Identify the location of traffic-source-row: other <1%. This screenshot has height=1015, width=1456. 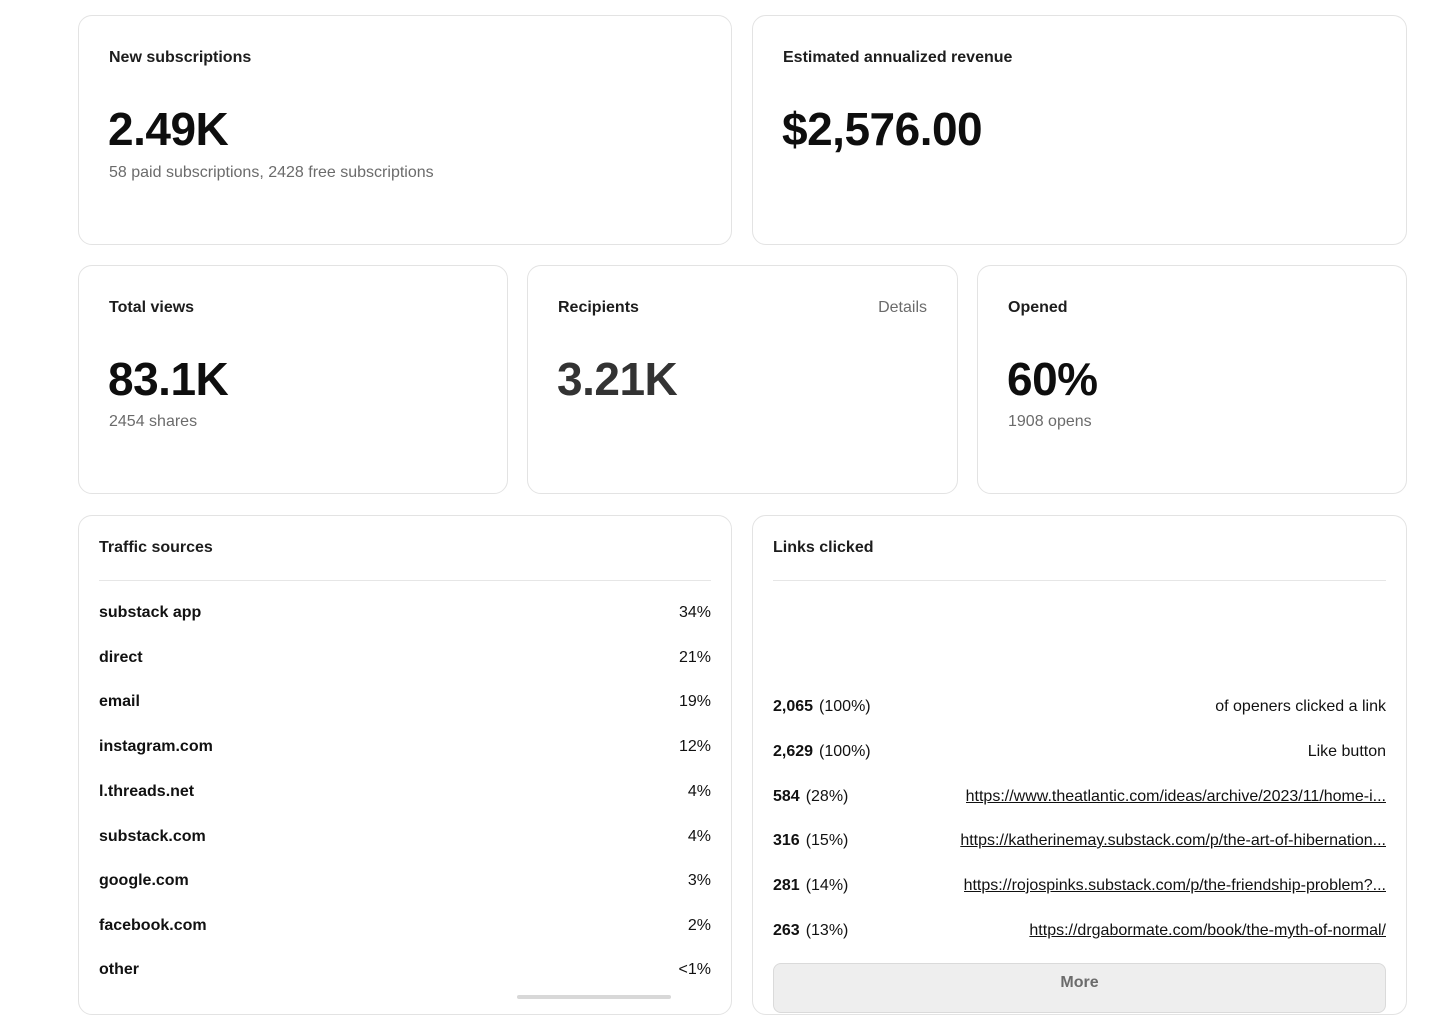
(405, 970).